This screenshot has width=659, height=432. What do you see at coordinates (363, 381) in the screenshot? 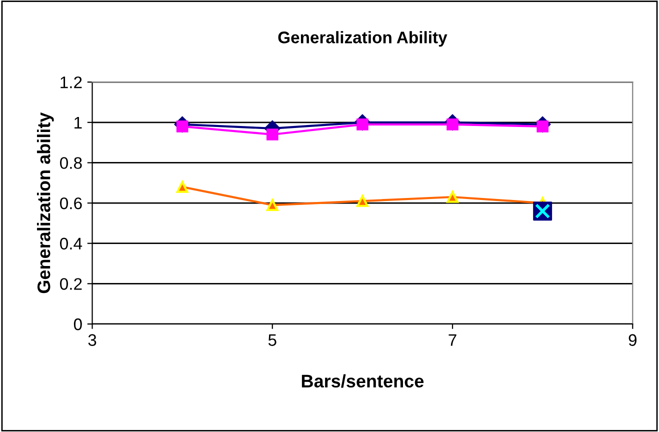
I see `x-axis-title: Bars/sentence` at bounding box center [363, 381].